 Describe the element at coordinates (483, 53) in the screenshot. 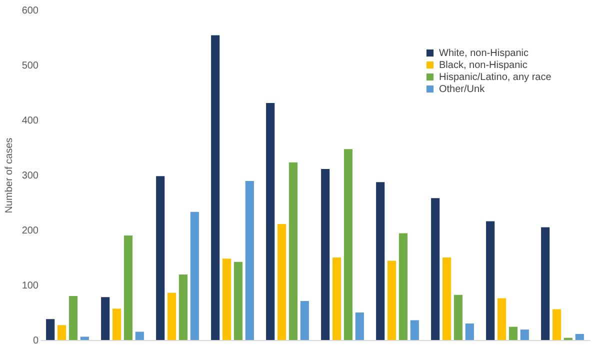

I see `legend-label: White, non-Hispanic` at that location.